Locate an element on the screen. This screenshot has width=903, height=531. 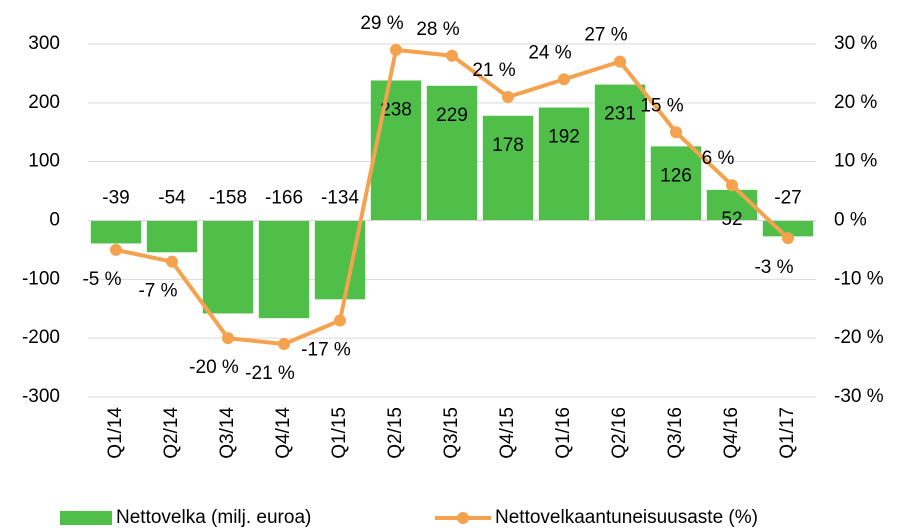
y-tick-label: 100 is located at coordinates (44, 161).